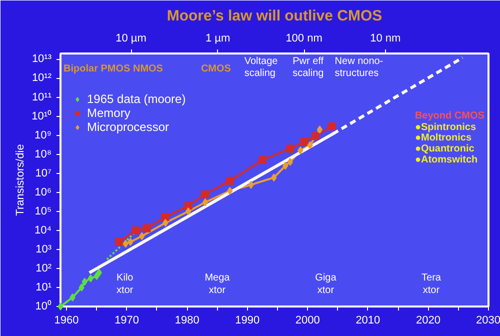 The width and height of the screenshot is (500, 336). What do you see at coordinates (42, 78) in the screenshot?
I see `y-tick-label: 10¹²` at bounding box center [42, 78].